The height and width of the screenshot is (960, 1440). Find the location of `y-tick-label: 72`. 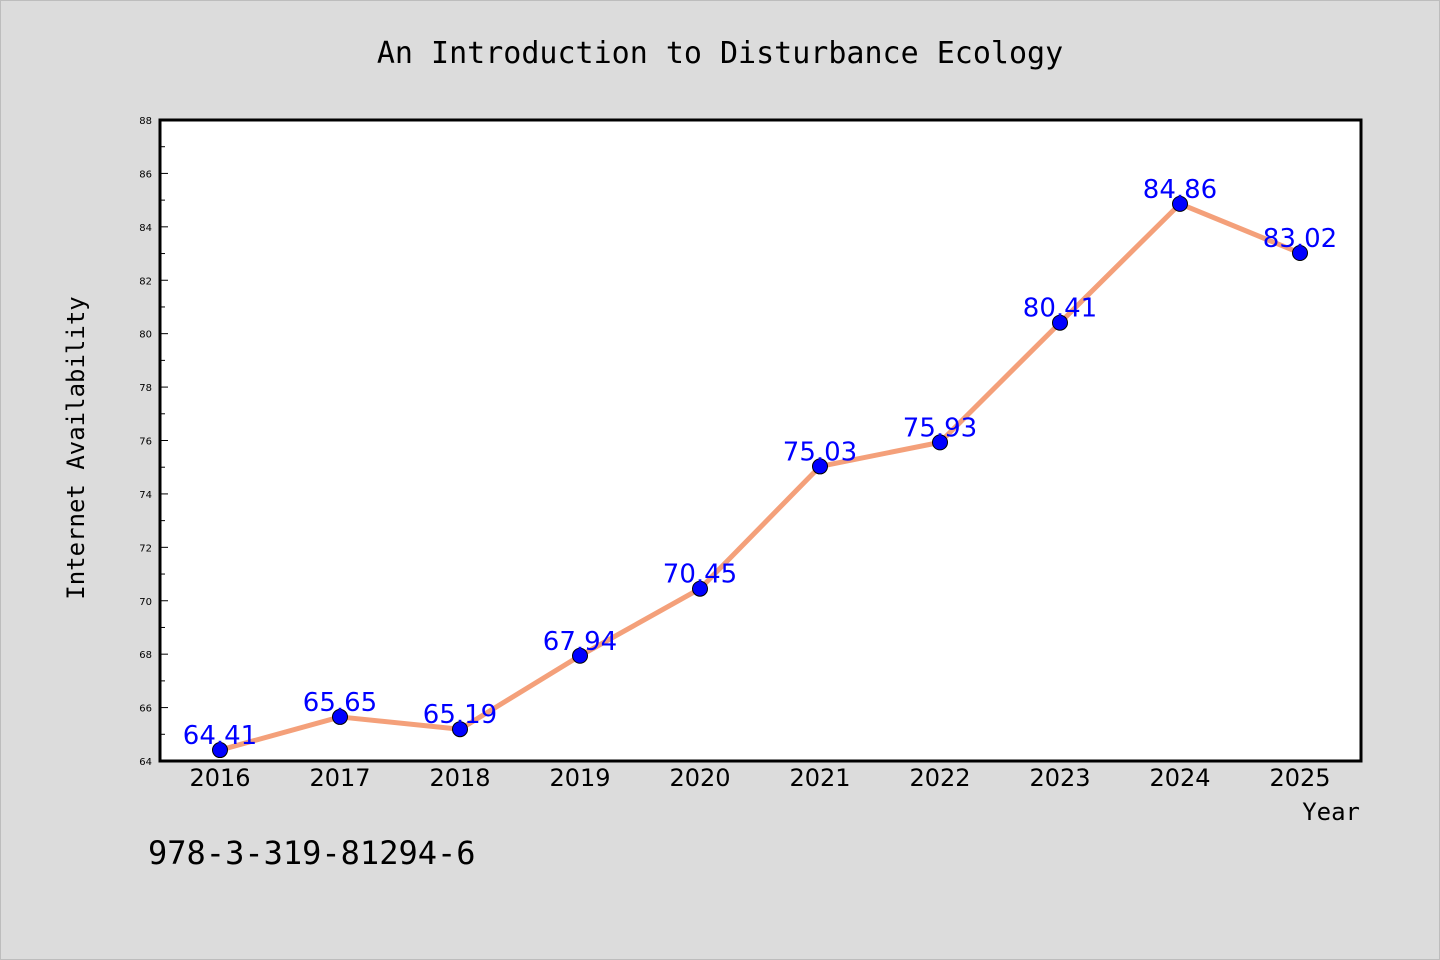

y-tick-label: 72 is located at coordinates (145, 548).